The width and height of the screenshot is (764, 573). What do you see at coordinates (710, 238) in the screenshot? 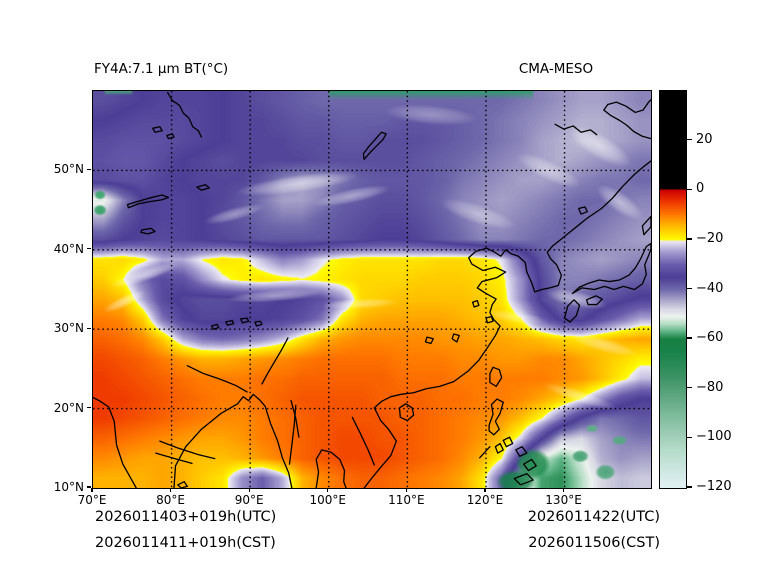
I see `colorbar-tick-label: −20` at bounding box center [710, 238].